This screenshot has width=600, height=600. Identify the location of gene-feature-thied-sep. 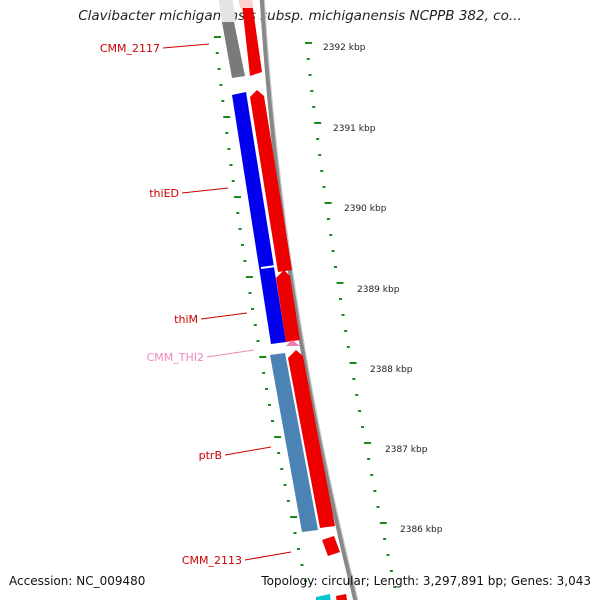
(268, 267).